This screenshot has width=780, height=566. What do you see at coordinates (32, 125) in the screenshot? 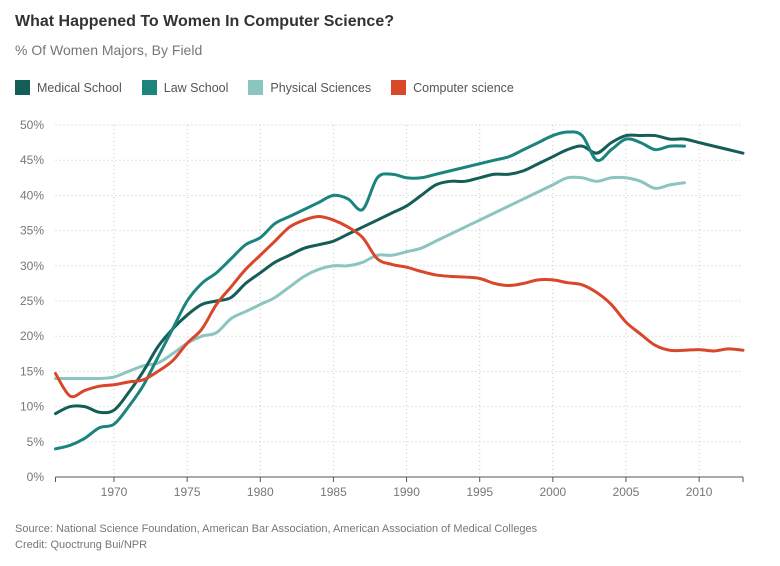
I see `y-tick-label: 50%` at bounding box center [32, 125].